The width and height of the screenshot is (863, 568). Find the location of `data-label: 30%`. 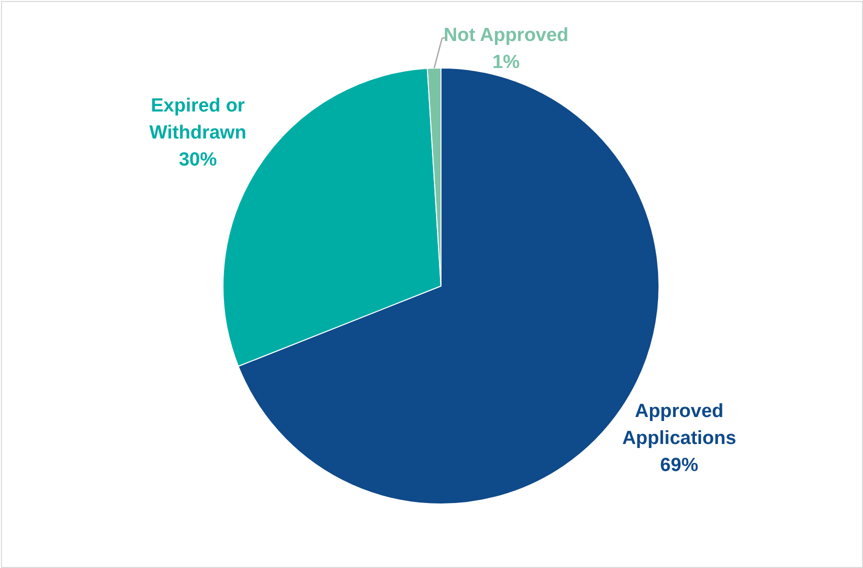

data-label: 30% is located at coordinates (197, 160).